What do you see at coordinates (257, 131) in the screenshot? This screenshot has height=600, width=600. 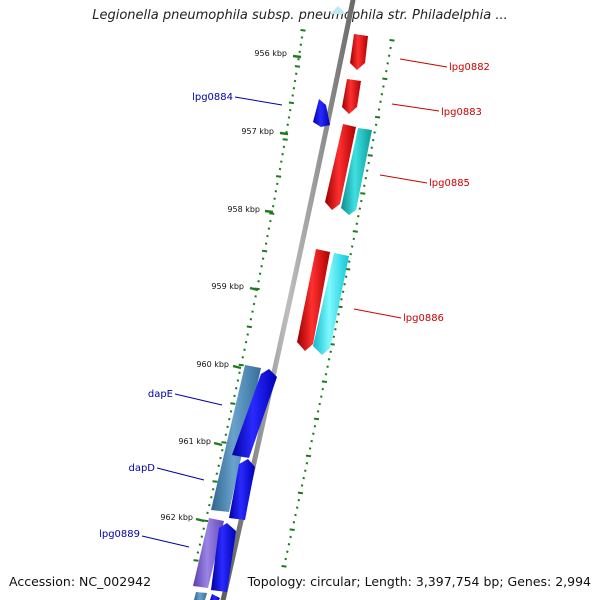 I see `tick-label-957: 957 kbp` at bounding box center [257, 131].